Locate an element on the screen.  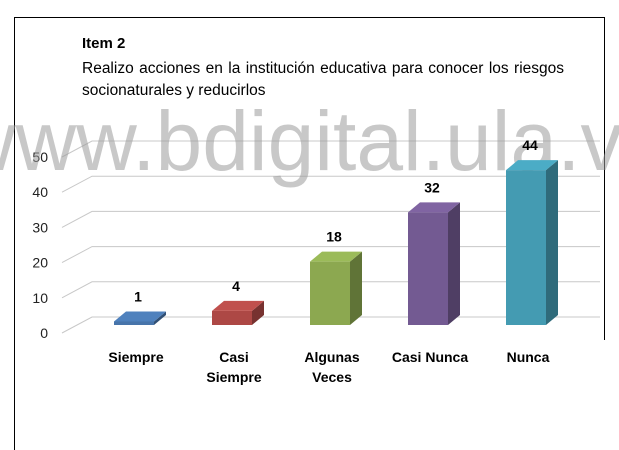
y-tick-label: 20 is located at coordinates (40, 263).